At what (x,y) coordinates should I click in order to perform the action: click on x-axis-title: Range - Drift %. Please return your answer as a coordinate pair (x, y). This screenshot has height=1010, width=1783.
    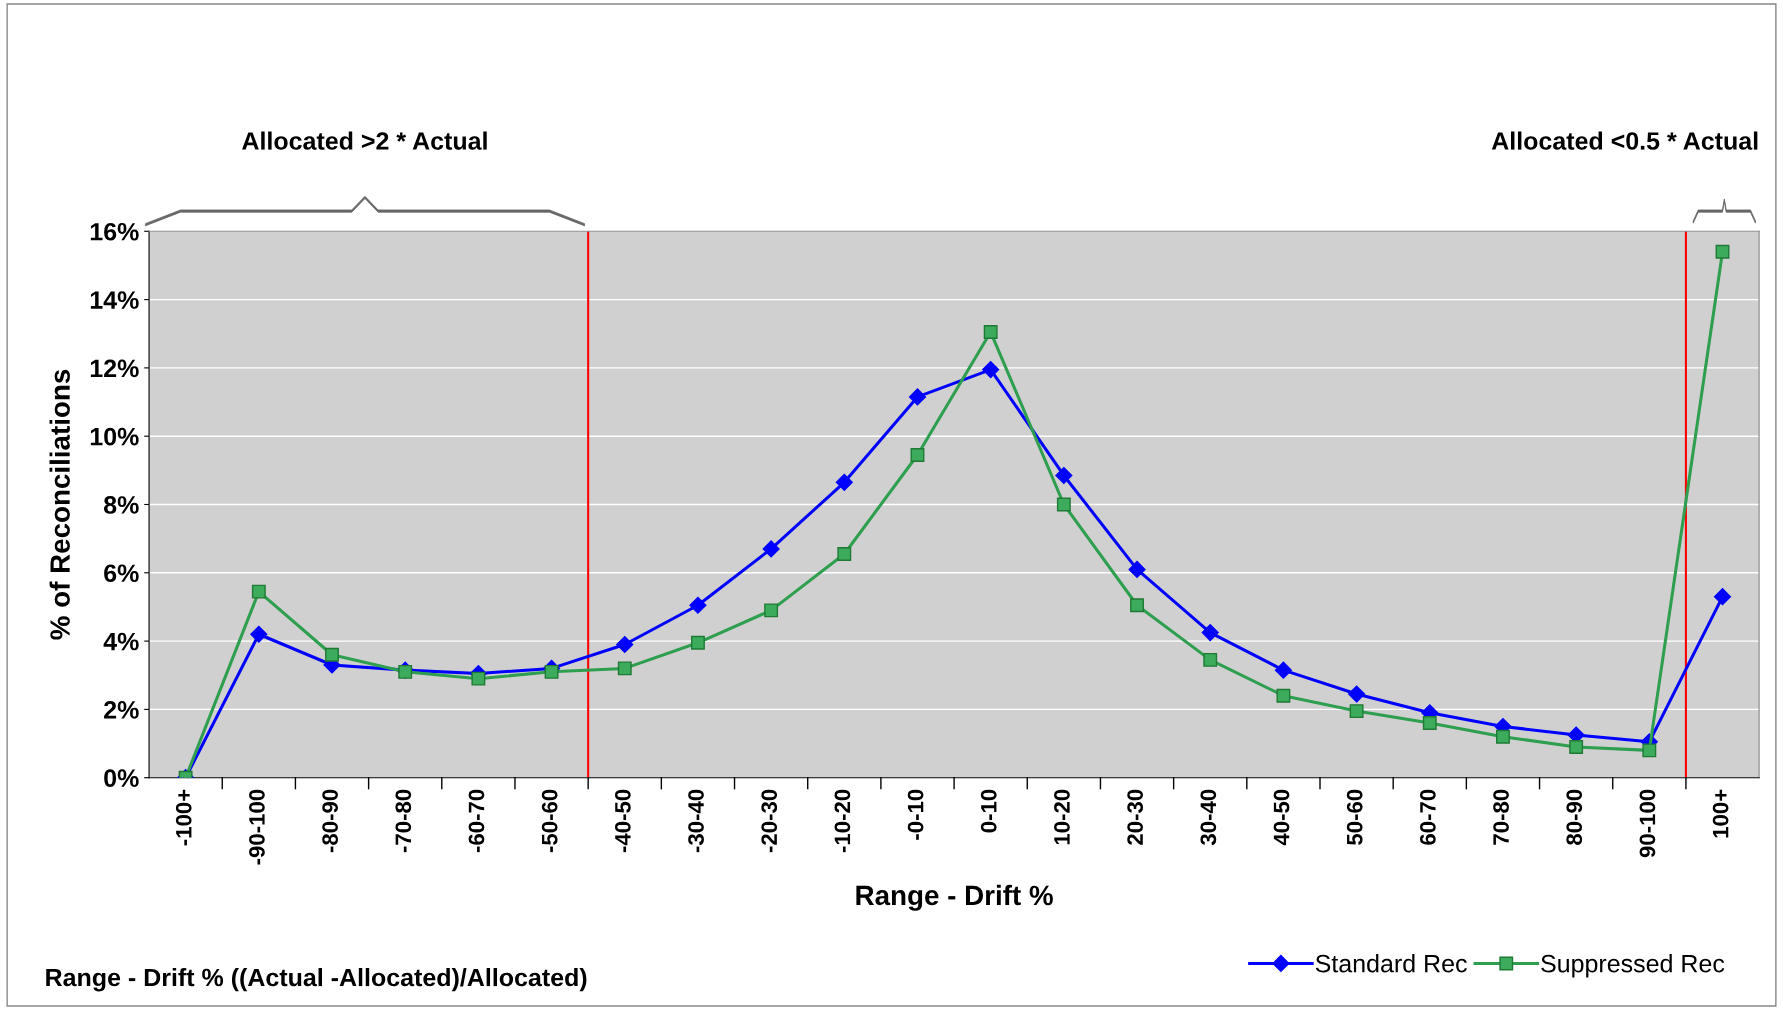
    Looking at the image, I should click on (954, 897).